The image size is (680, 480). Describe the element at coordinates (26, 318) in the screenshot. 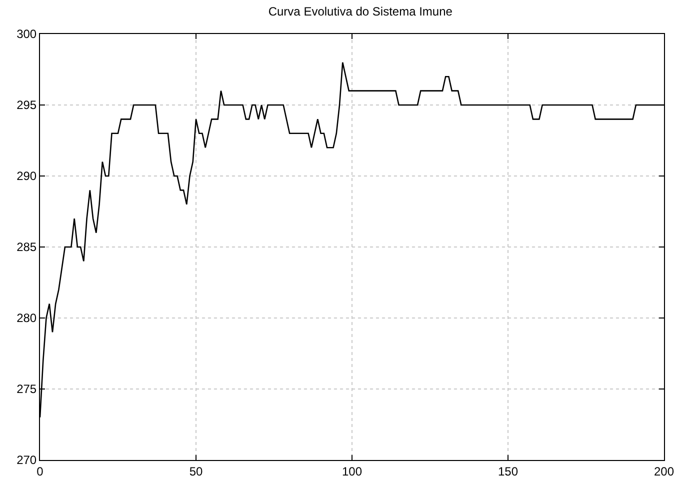

I see `y-tick-label: 280` at that location.